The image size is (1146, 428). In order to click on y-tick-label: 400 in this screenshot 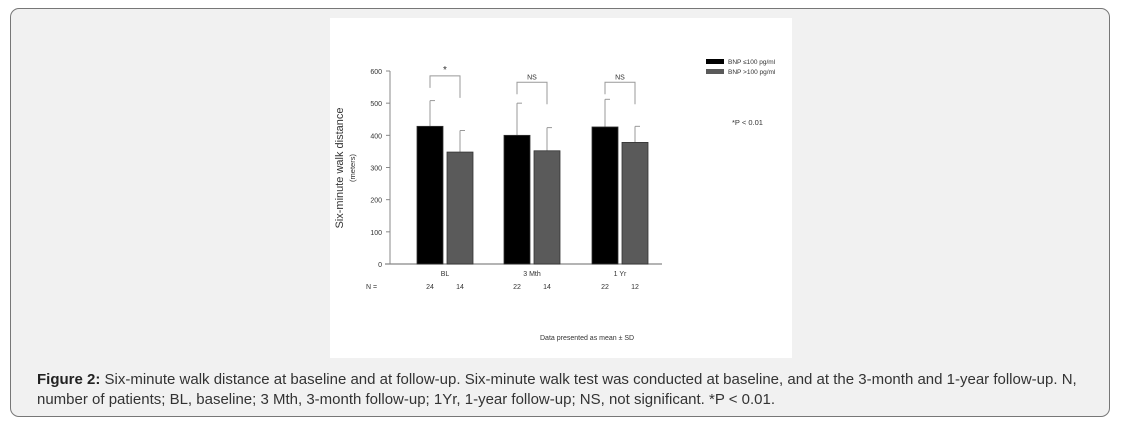, I will do `click(376, 136)`.